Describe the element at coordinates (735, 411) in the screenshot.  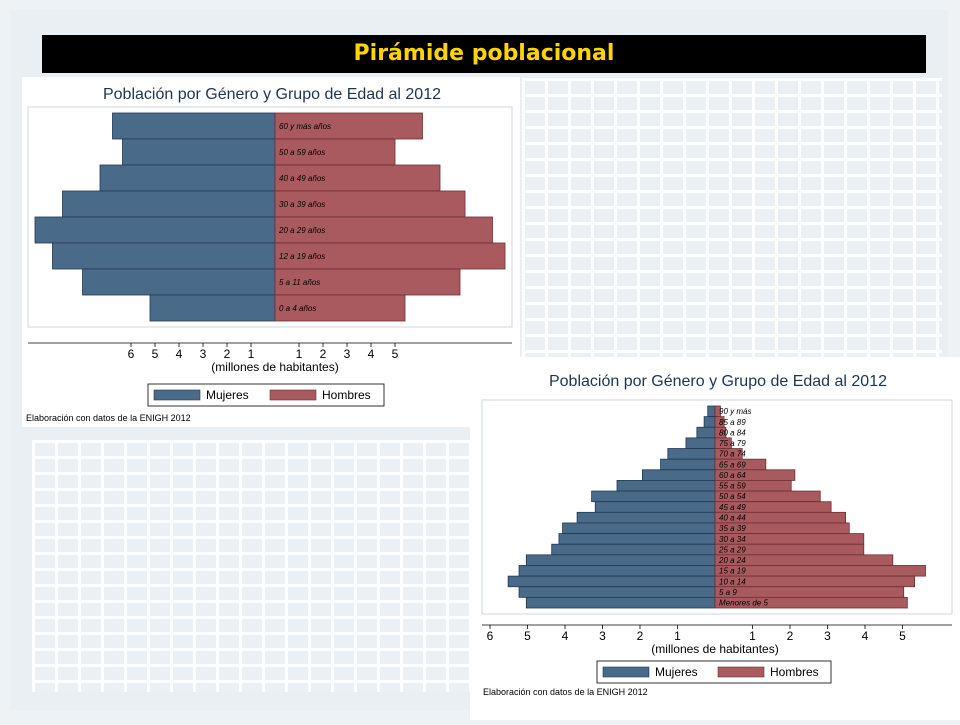
I see `category-label: 90 y más` at that location.